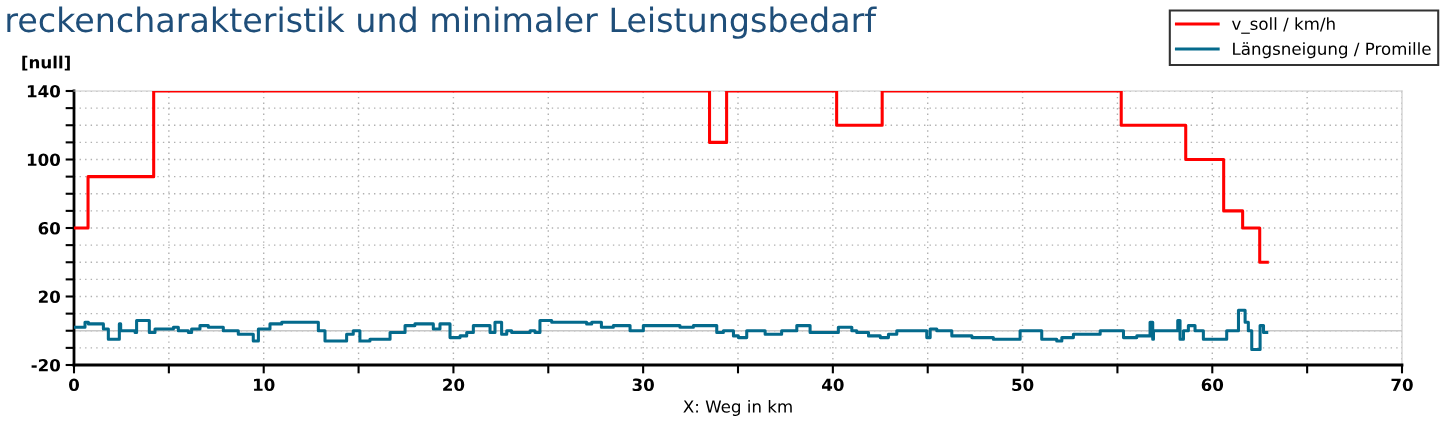 This screenshot has width=1448, height=440. I want to click on x-tick-label: 40, so click(833, 385).